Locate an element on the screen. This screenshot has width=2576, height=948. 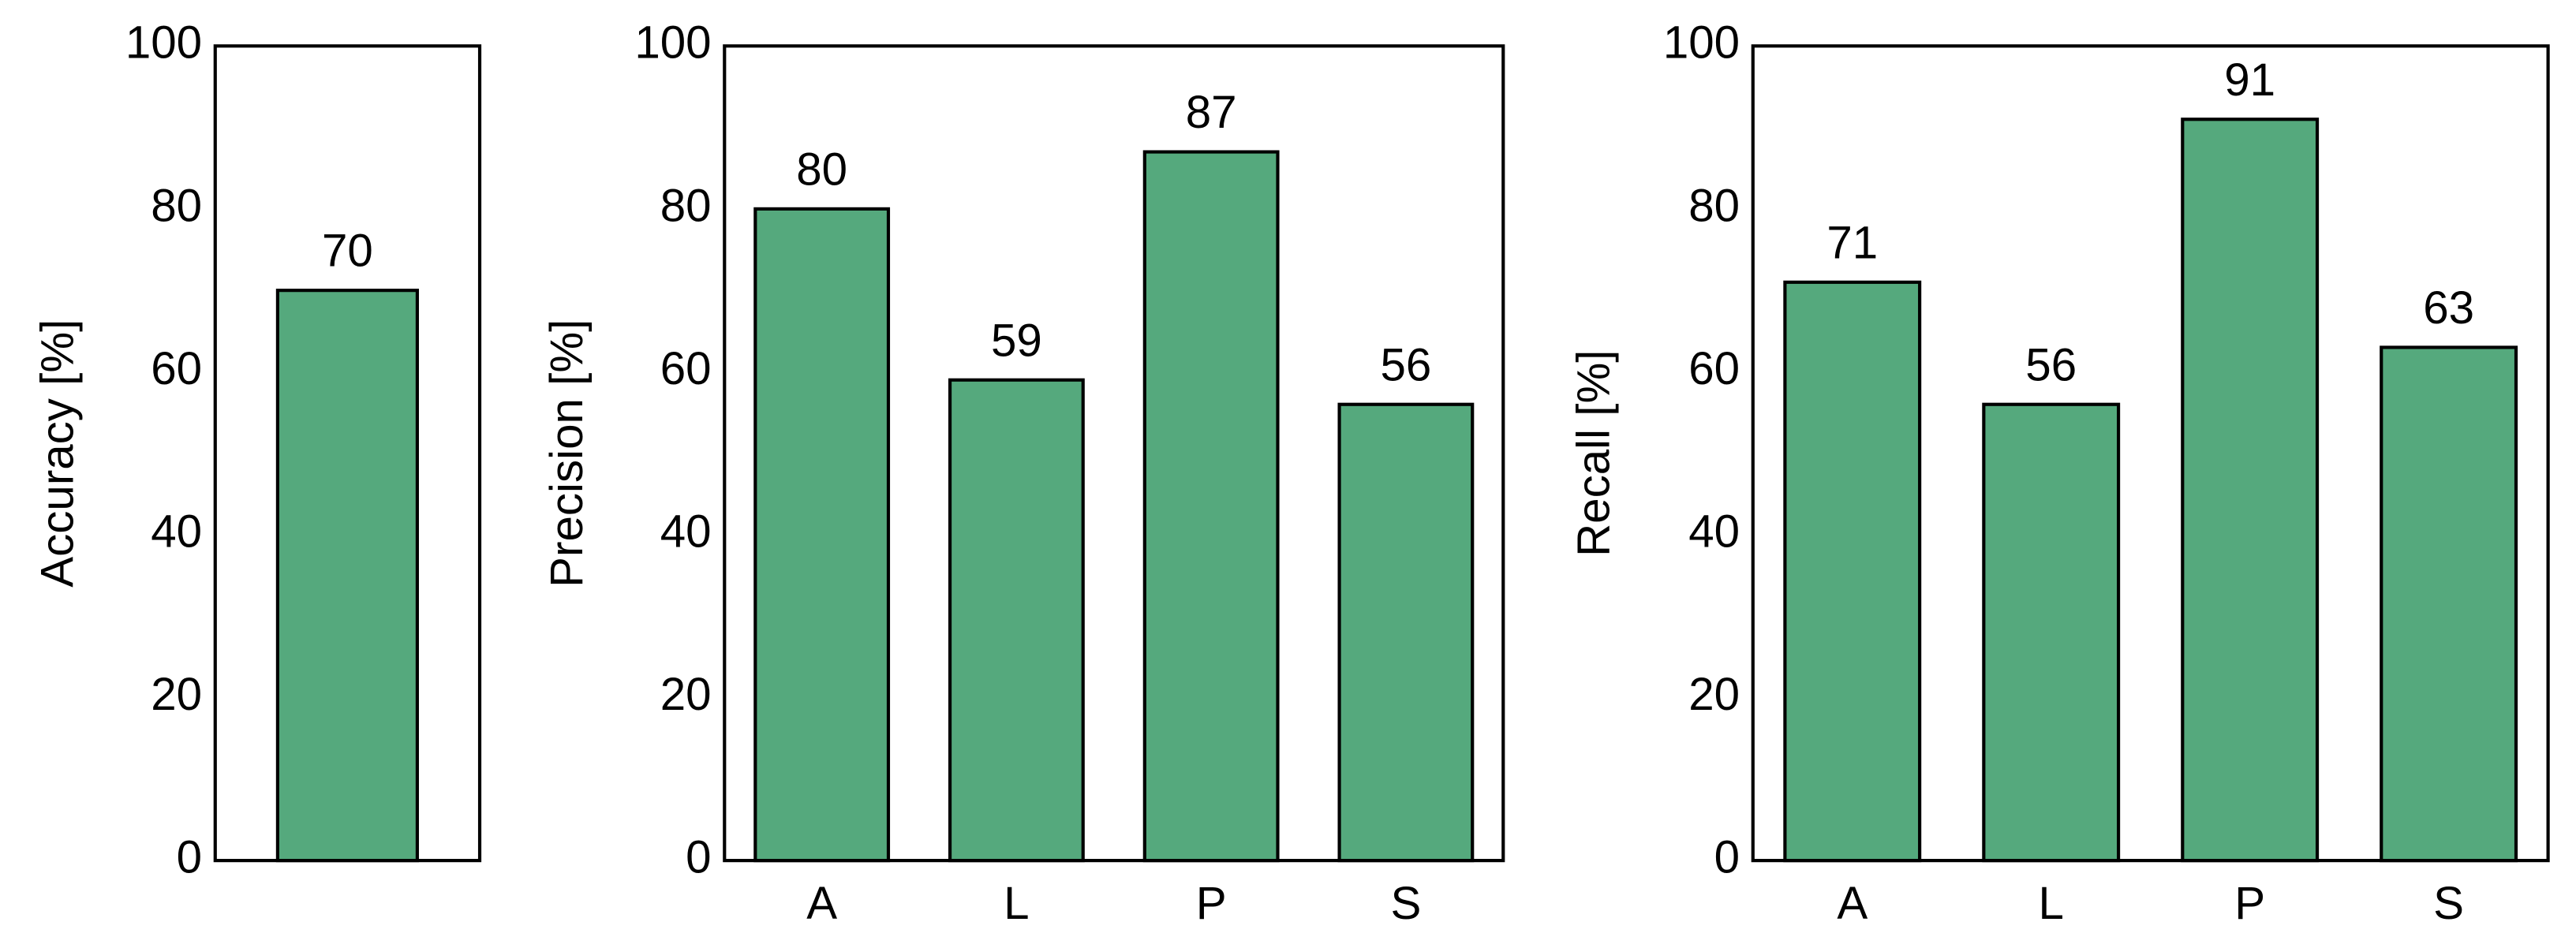
data-label: 80 is located at coordinates (821, 169).